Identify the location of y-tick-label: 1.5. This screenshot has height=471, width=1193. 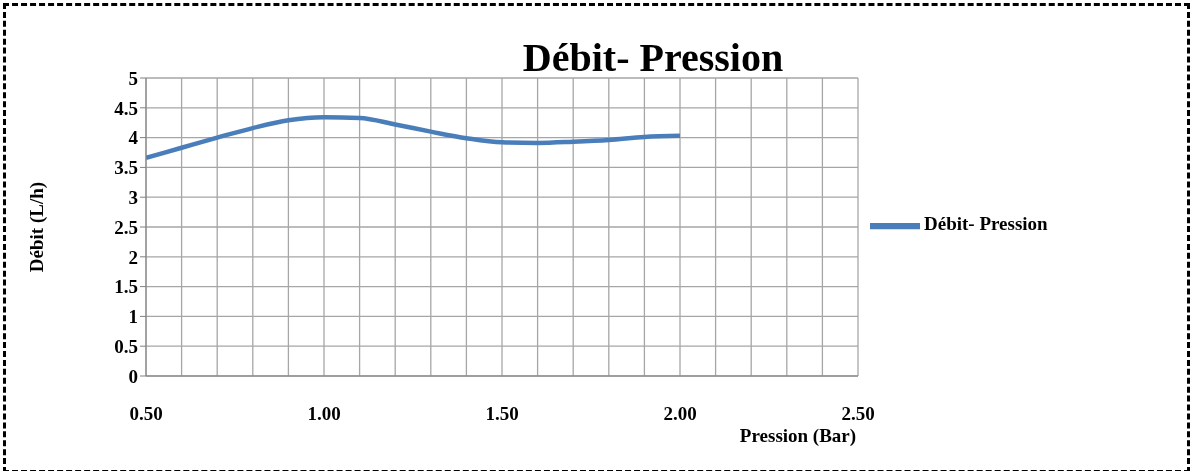
(126, 287).